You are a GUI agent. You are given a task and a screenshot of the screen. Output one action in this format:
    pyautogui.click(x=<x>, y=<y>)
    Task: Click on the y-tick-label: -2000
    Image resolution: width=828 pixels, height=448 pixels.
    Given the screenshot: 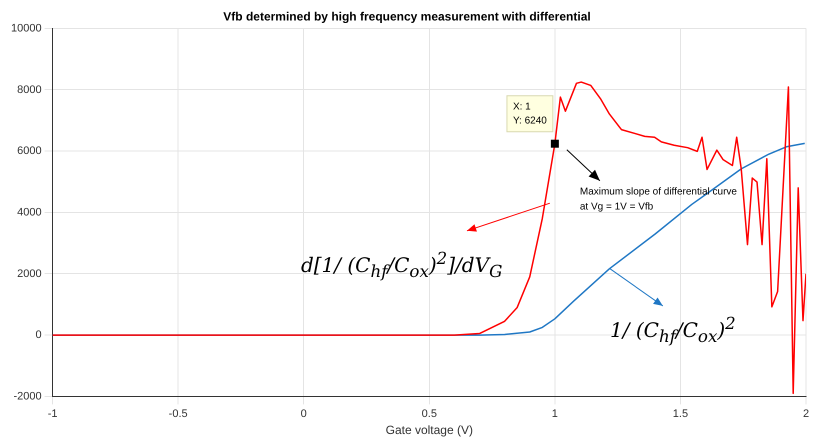 What is the action you would take?
    pyautogui.click(x=27, y=396)
    